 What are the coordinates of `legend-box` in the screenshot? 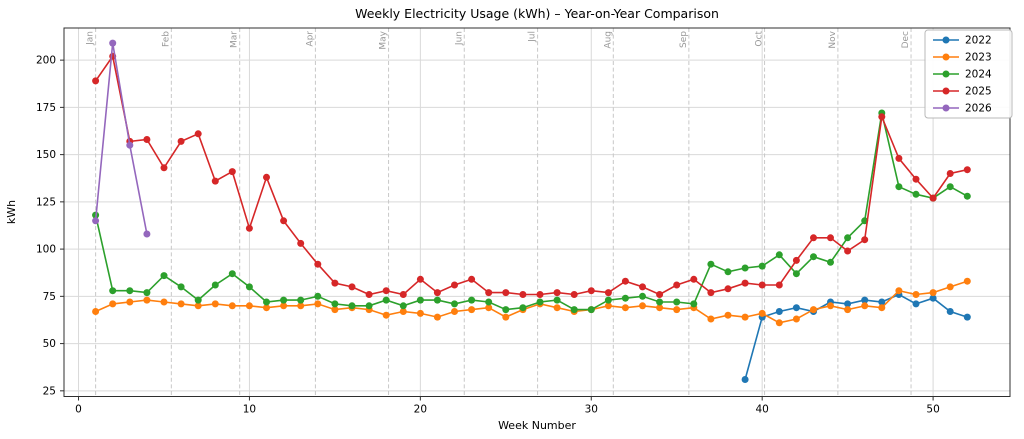 It's located at (968, 74).